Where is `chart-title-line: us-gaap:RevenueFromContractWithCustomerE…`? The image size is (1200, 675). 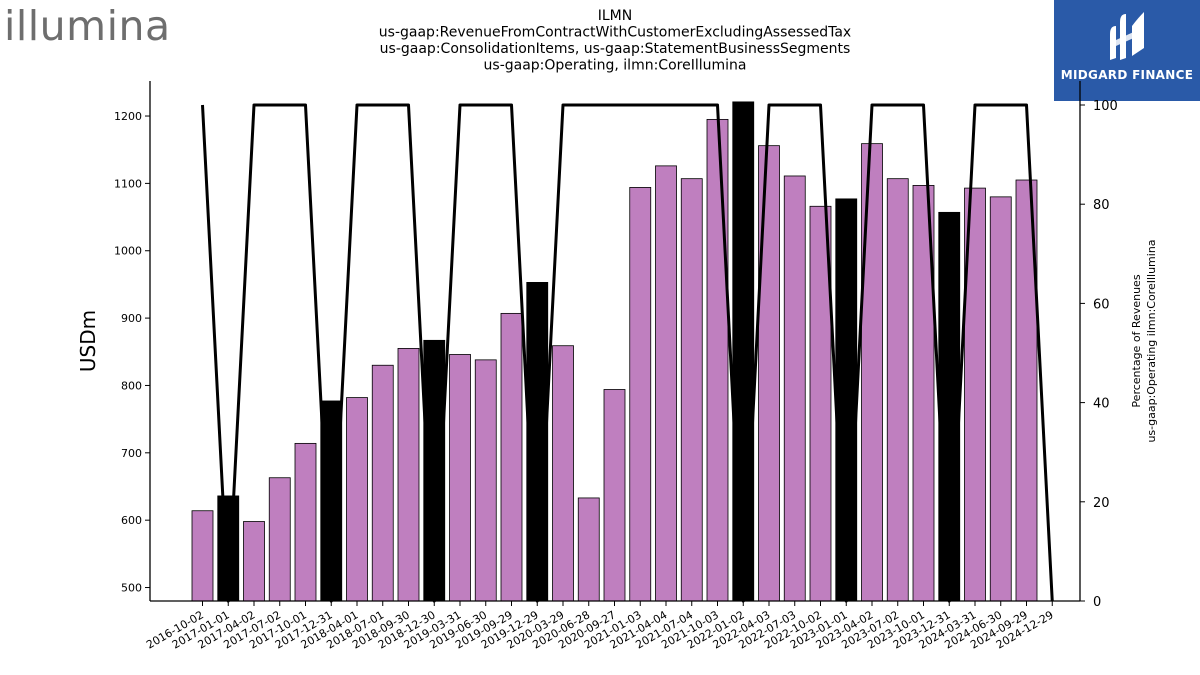 chart-title-line: us-gaap:RevenueFromContractWithCustomerE… is located at coordinates (615, 33).